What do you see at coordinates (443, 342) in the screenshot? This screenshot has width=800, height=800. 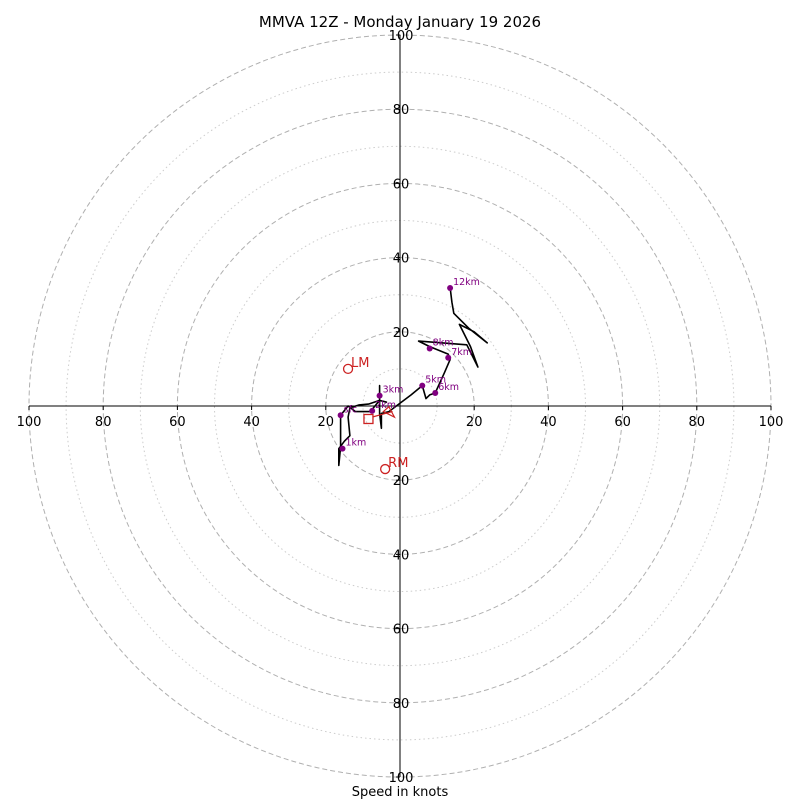 I see `height-marker-label: 8km` at bounding box center [443, 342].